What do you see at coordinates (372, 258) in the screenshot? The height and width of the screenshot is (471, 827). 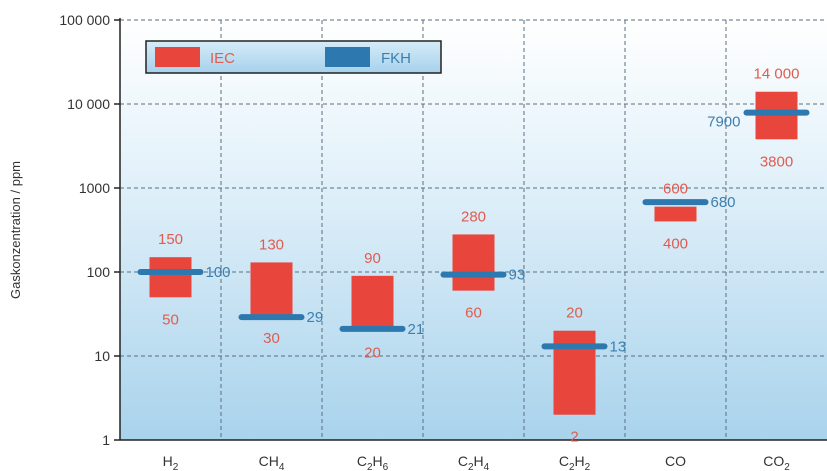 I see `iec-high-label: 90` at bounding box center [372, 258].